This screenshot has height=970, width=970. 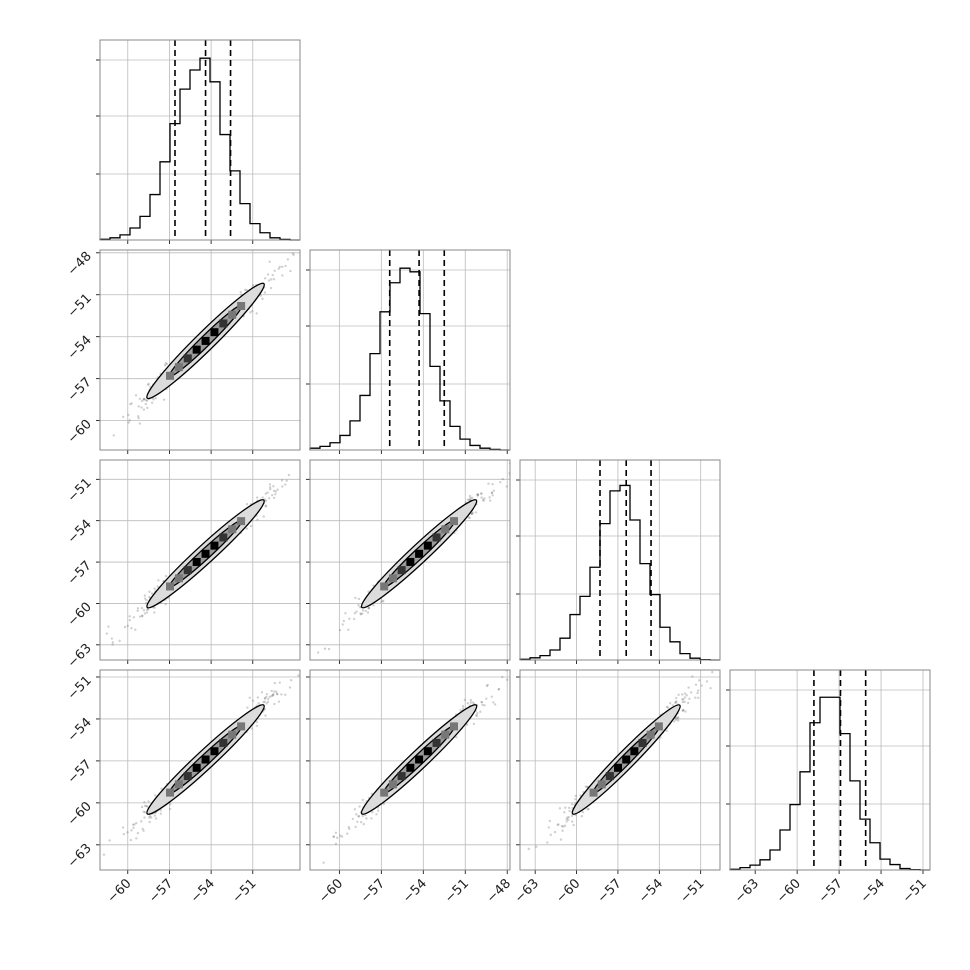 What do you see at coordinates (873, 891) in the screenshot?
I see `x-tick-label: −54` at bounding box center [873, 891].